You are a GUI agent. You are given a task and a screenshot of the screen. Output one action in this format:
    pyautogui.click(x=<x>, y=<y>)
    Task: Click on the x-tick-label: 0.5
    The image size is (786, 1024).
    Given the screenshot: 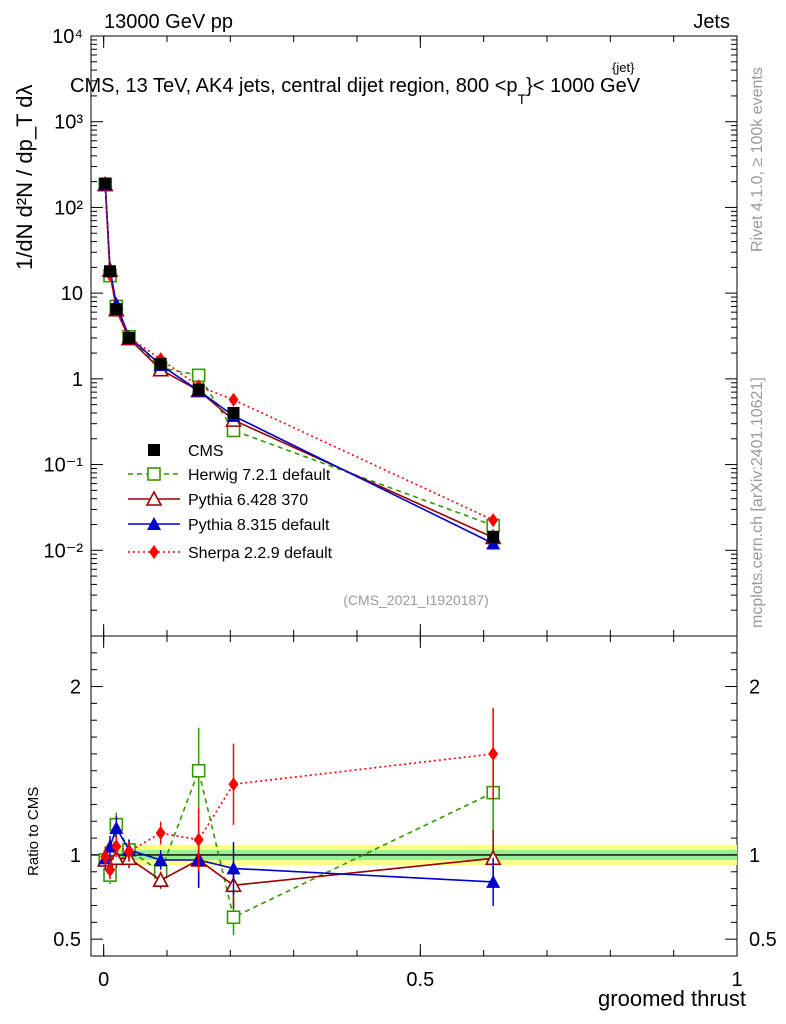 What is the action you would take?
    pyautogui.click(x=420, y=980)
    